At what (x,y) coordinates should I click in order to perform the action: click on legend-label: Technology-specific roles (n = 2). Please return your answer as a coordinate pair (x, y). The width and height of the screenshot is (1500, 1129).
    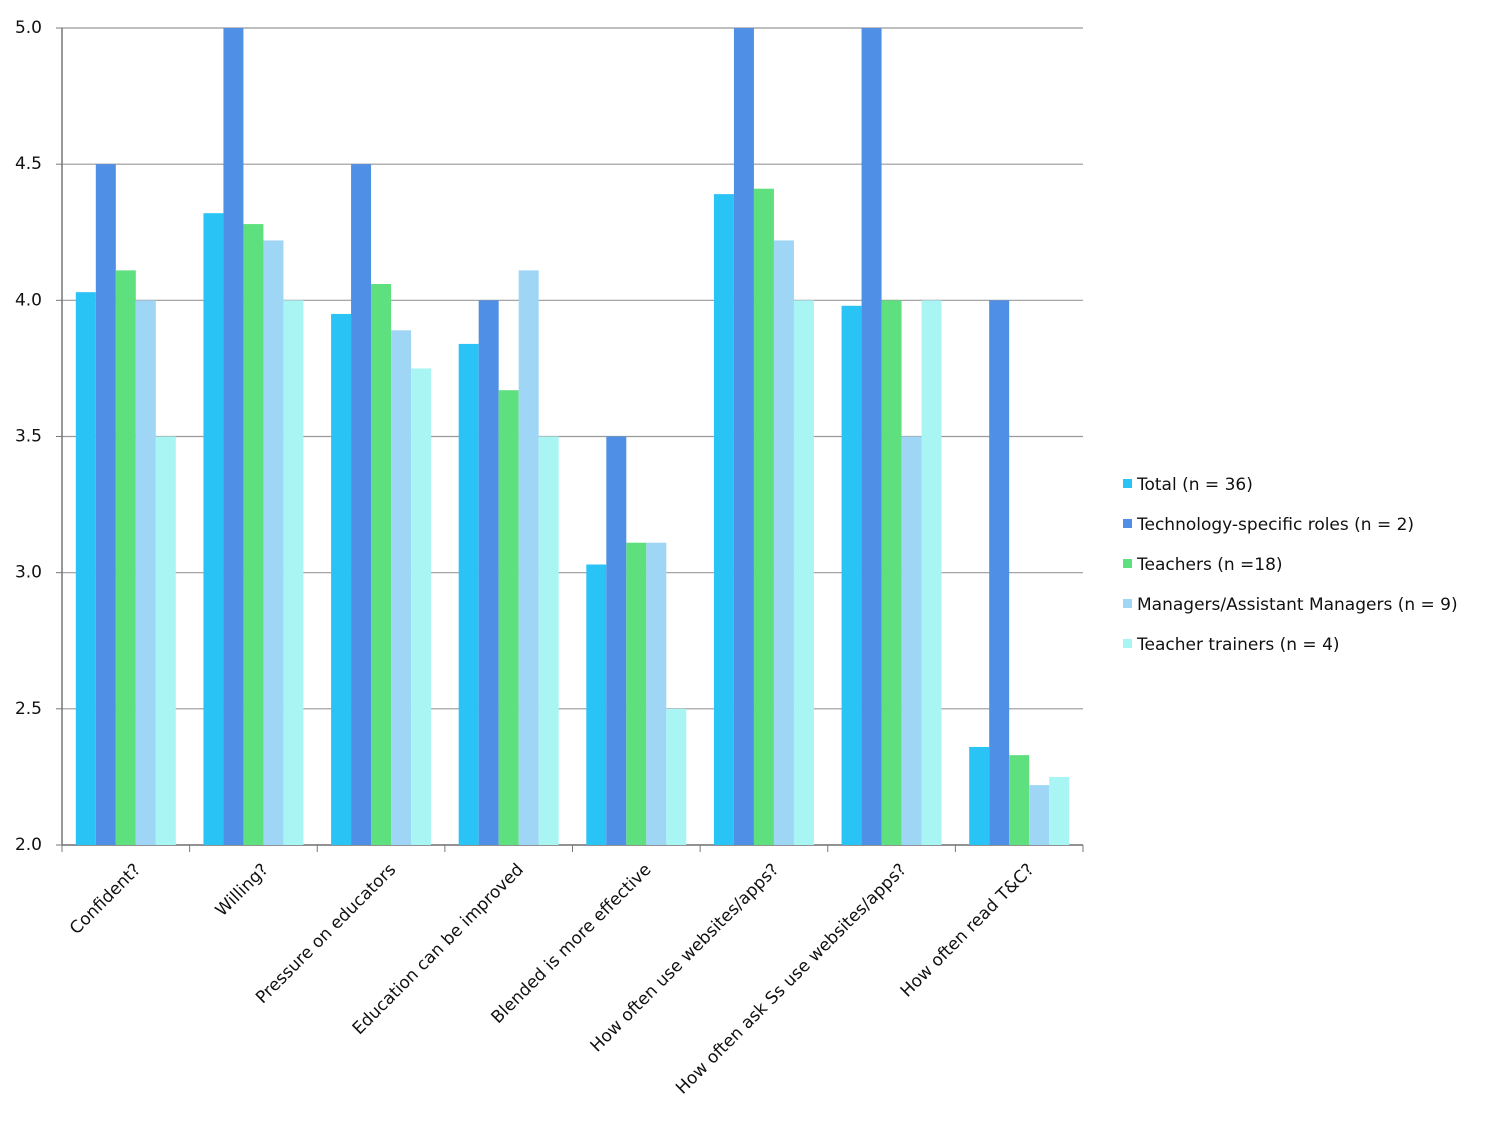
    Looking at the image, I should click on (1275, 525).